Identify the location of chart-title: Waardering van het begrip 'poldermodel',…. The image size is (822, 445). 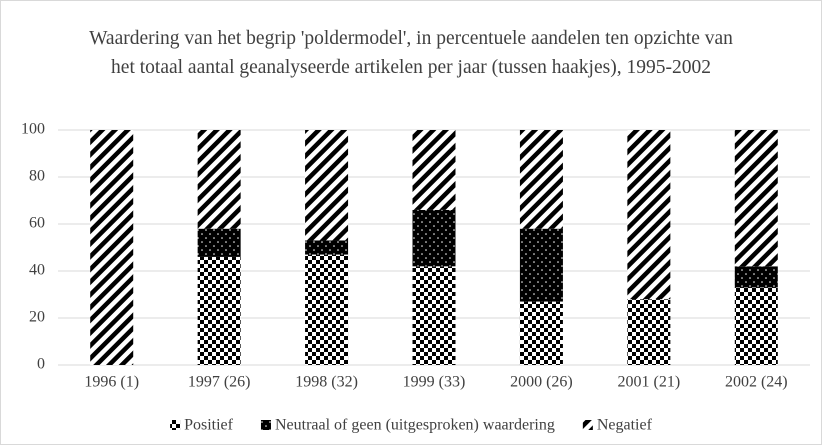
(411, 53).